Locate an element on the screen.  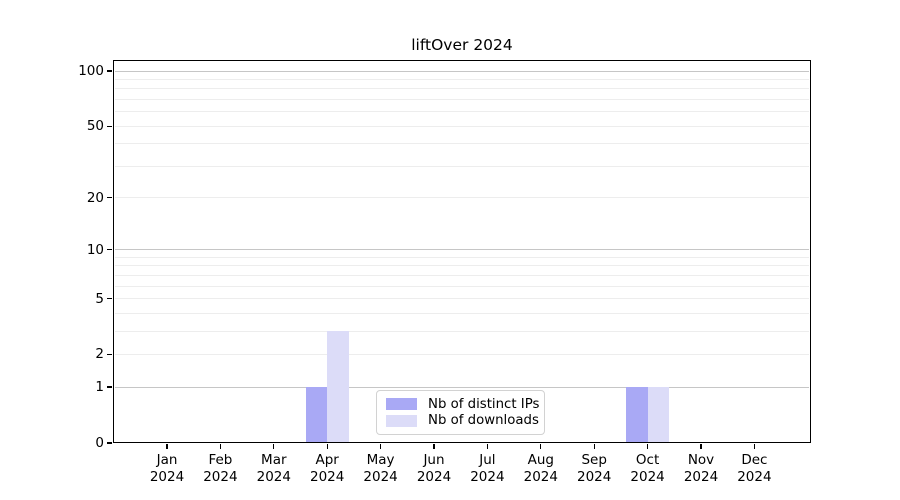
x-tick-month: Jun is located at coordinates (434, 460).